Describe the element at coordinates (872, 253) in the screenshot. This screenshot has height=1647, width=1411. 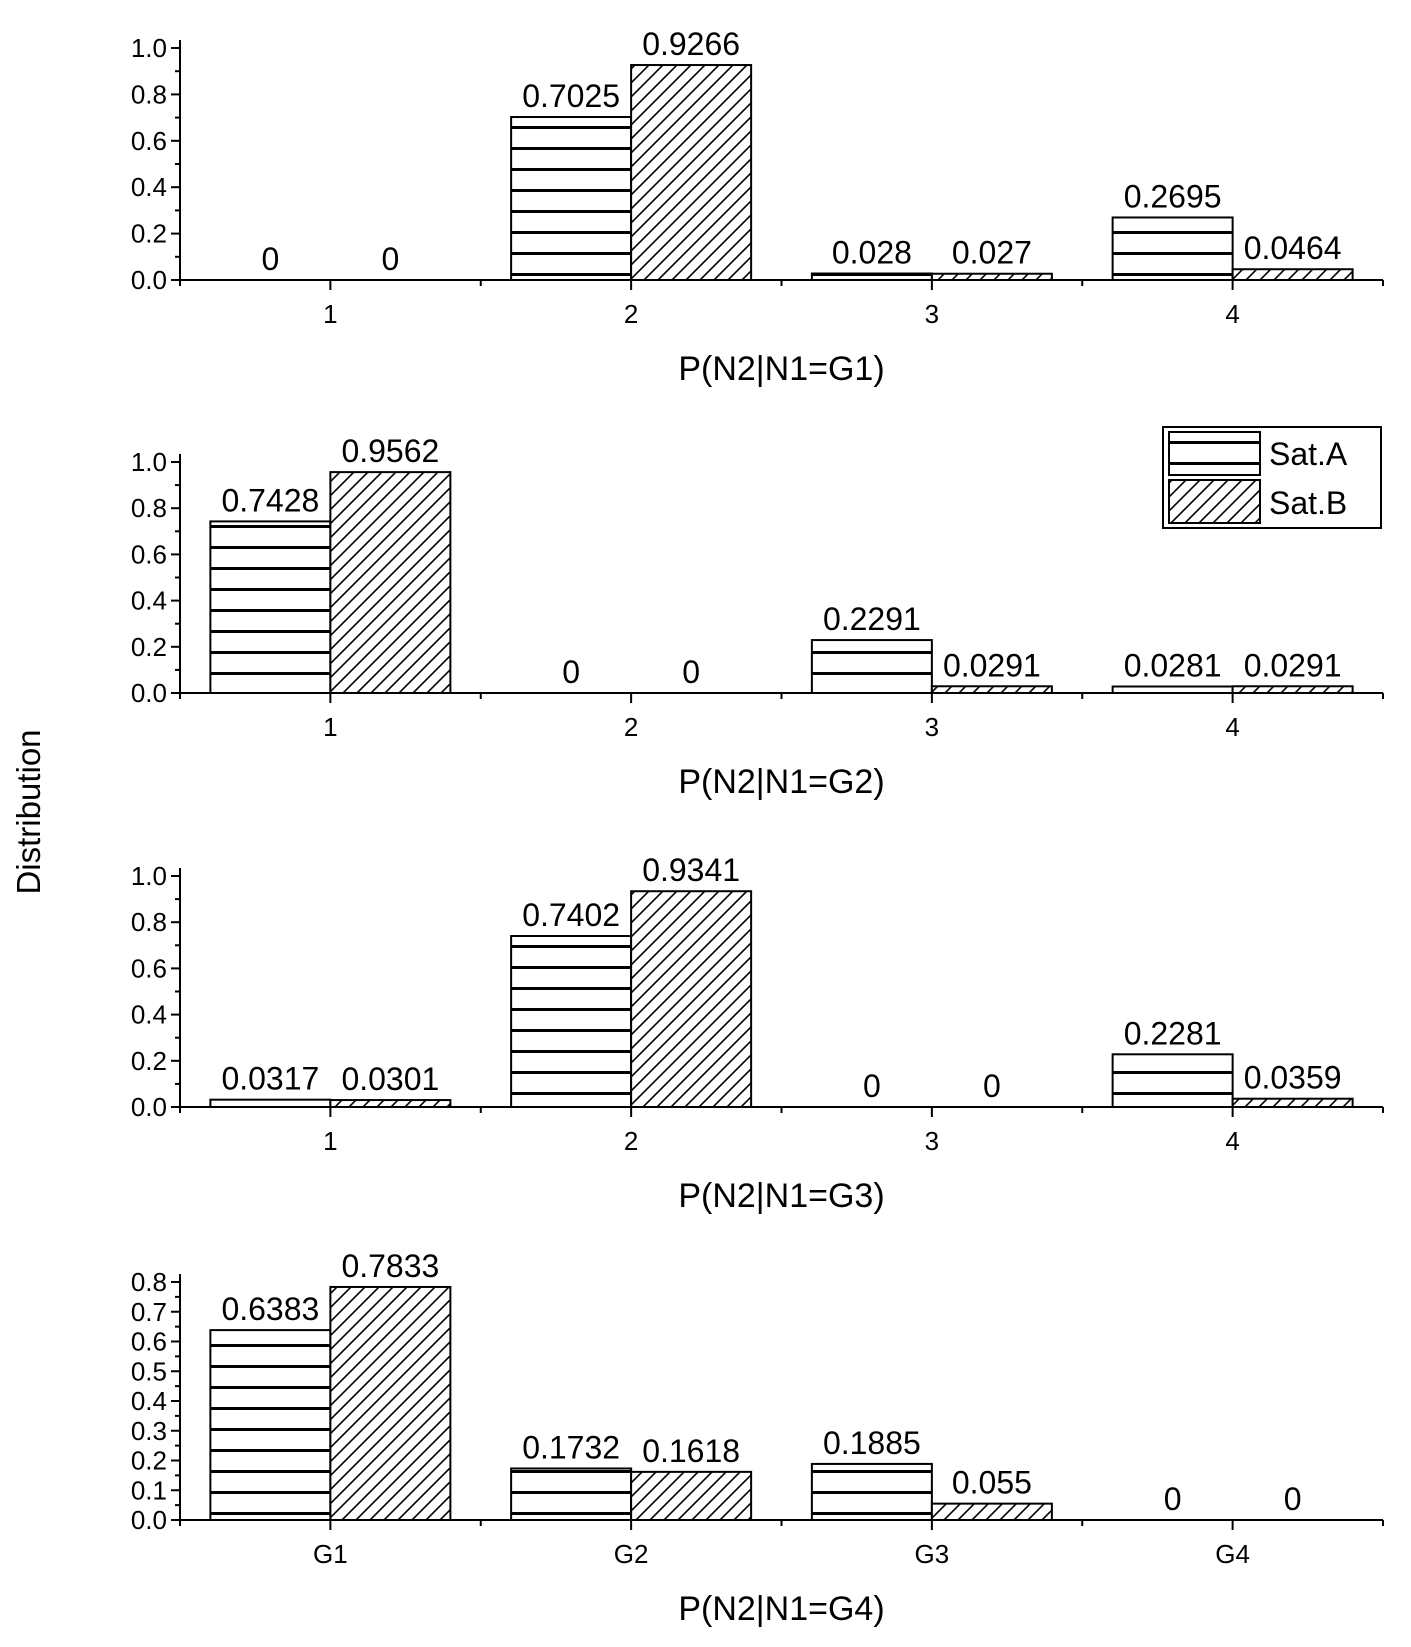
I see `data-label-sat-a: 0.028` at that location.